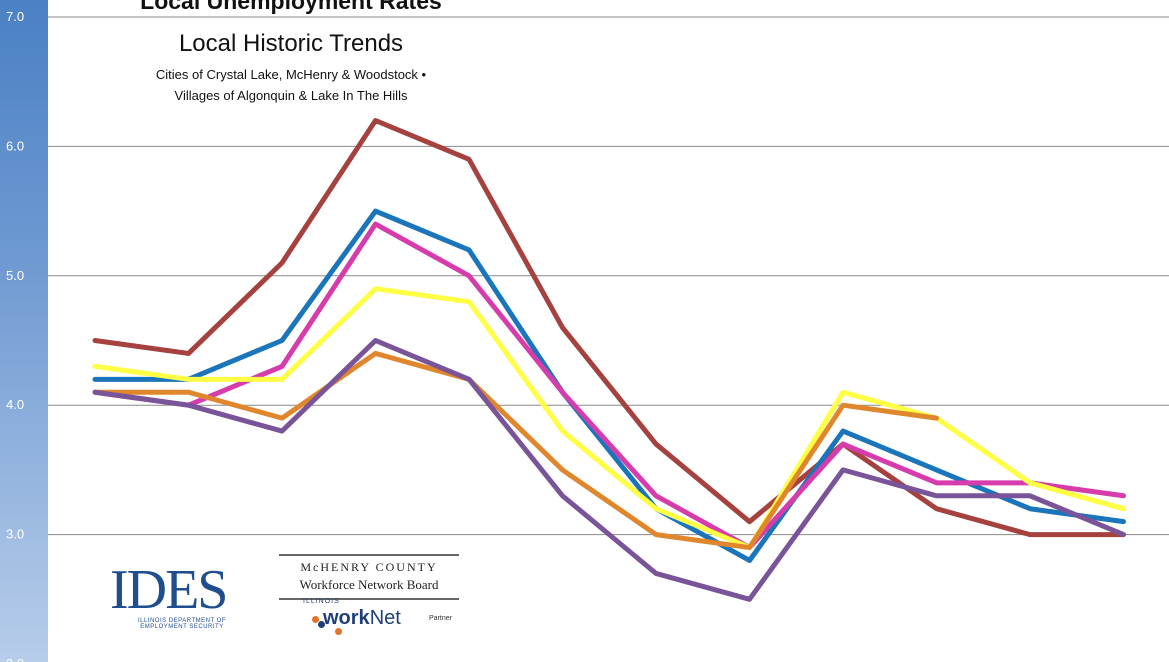  I want to click on worknet-wordmark: workNet, so click(362, 618).